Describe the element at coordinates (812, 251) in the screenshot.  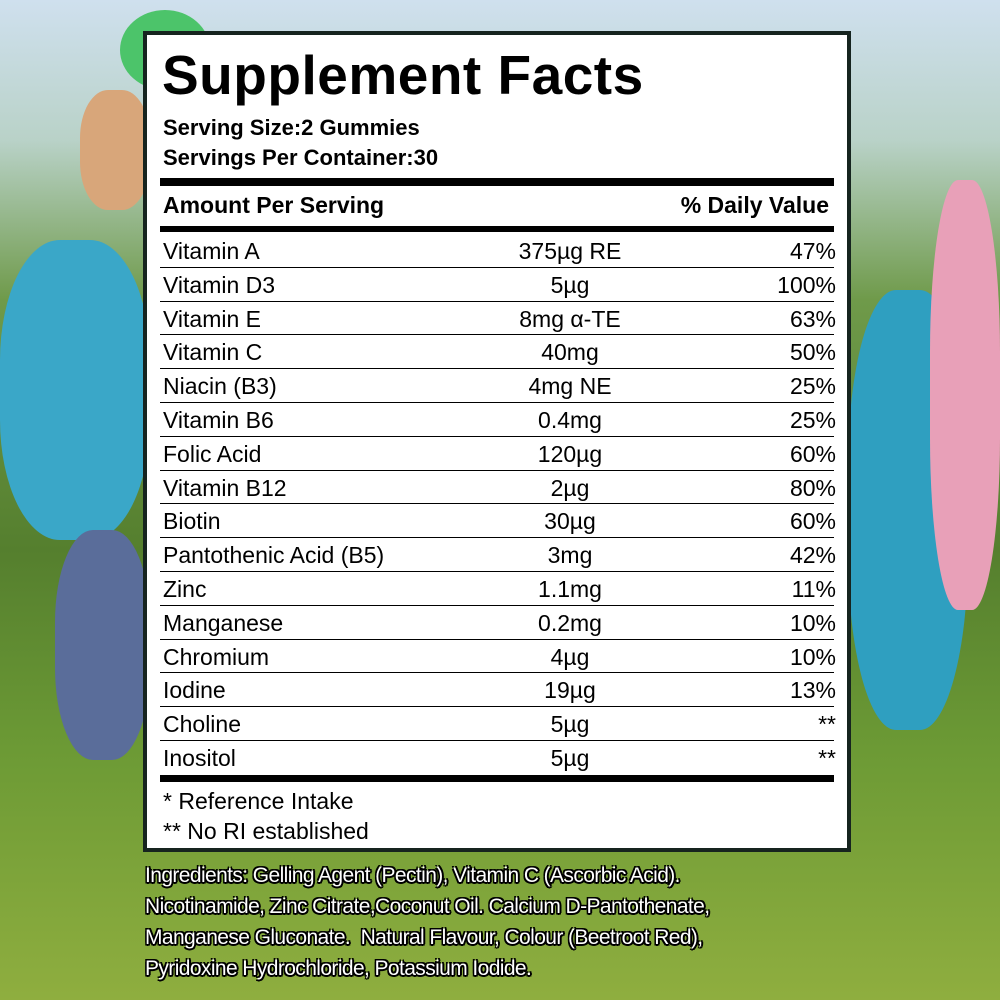
I see `nutrient-daily-value: 47%` at that location.